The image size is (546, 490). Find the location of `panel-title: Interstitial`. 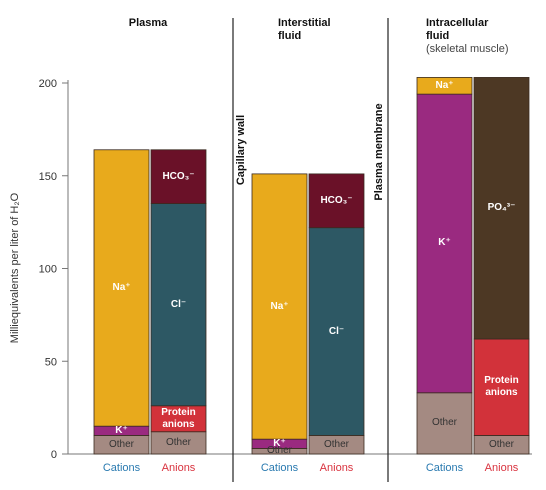

panel-title: Interstitial is located at coordinates (304, 23).